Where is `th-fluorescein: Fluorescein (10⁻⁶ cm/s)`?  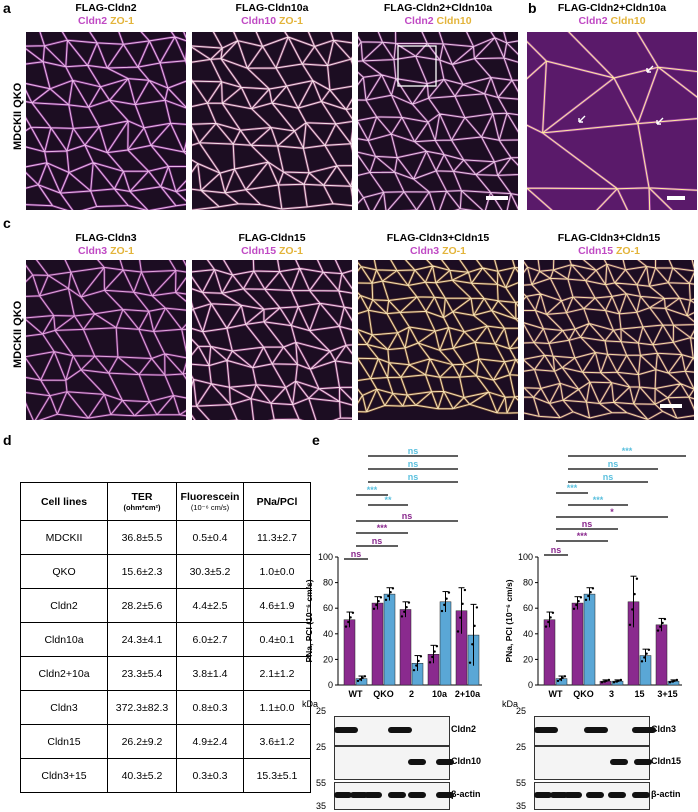
th-fluorescein: Fluorescein (10⁻⁶ cm/s) is located at coordinates (210, 501).